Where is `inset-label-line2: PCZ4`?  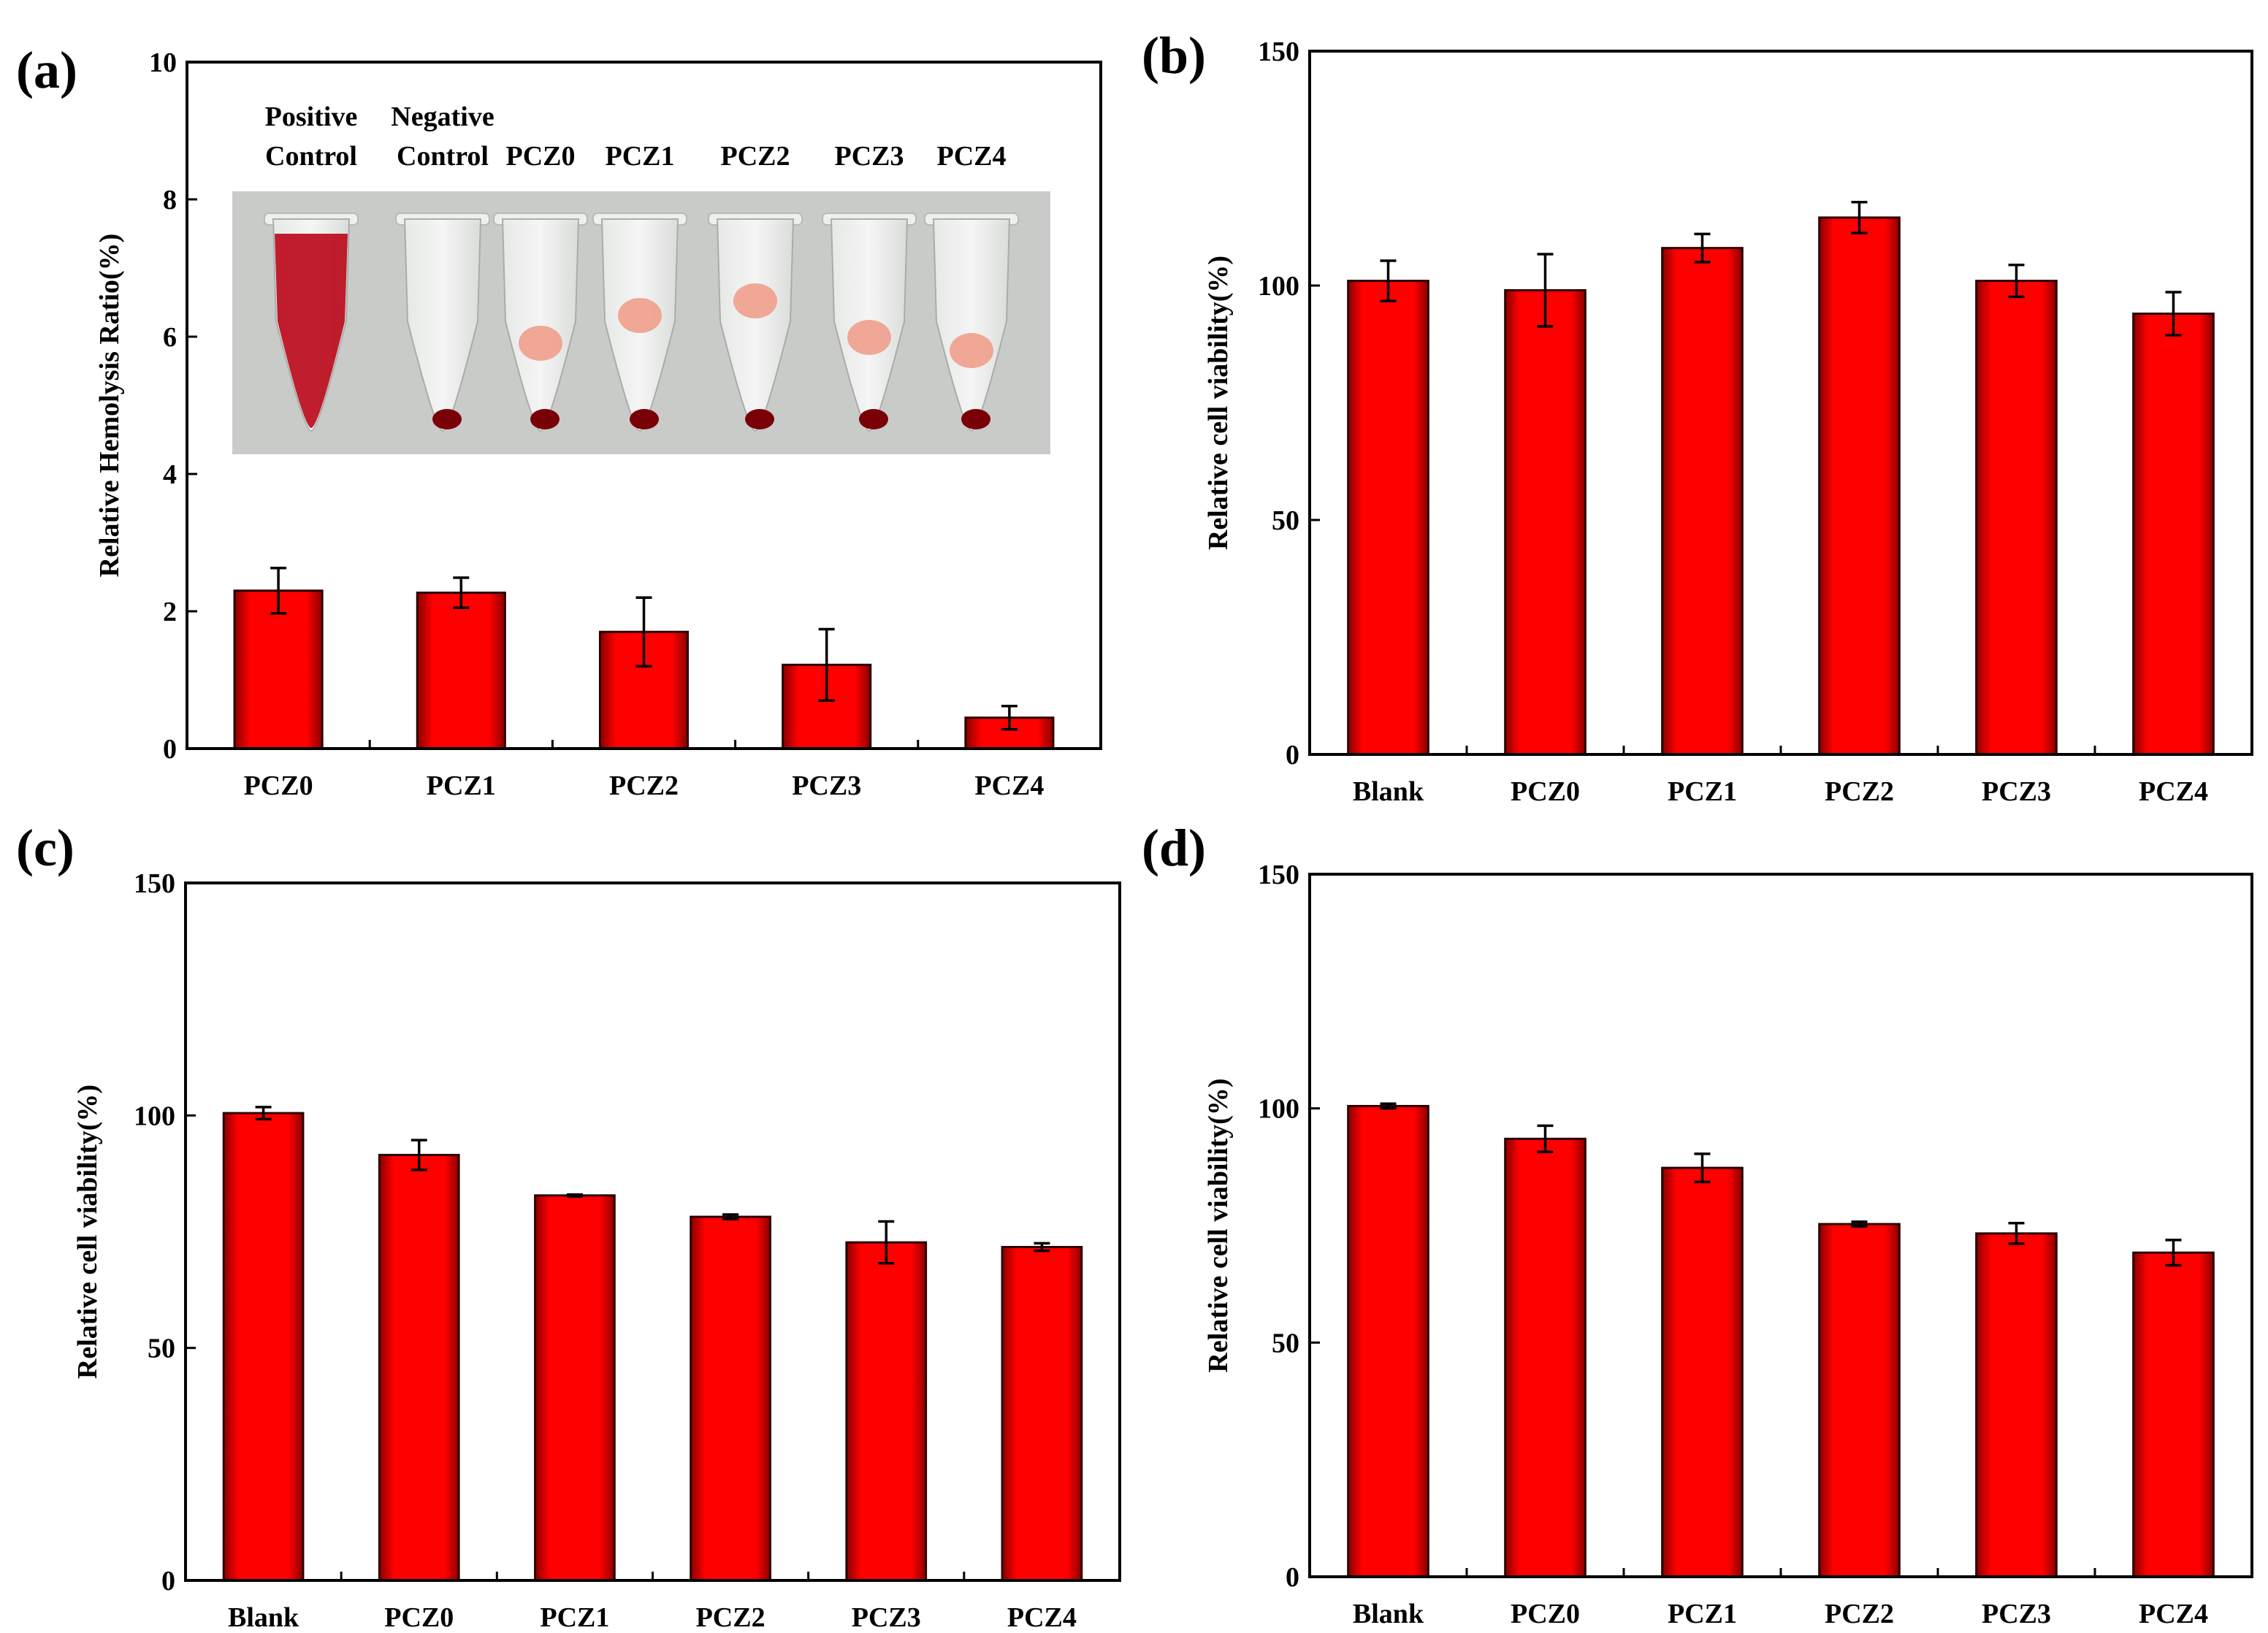 inset-label-line2: PCZ4 is located at coordinates (972, 156).